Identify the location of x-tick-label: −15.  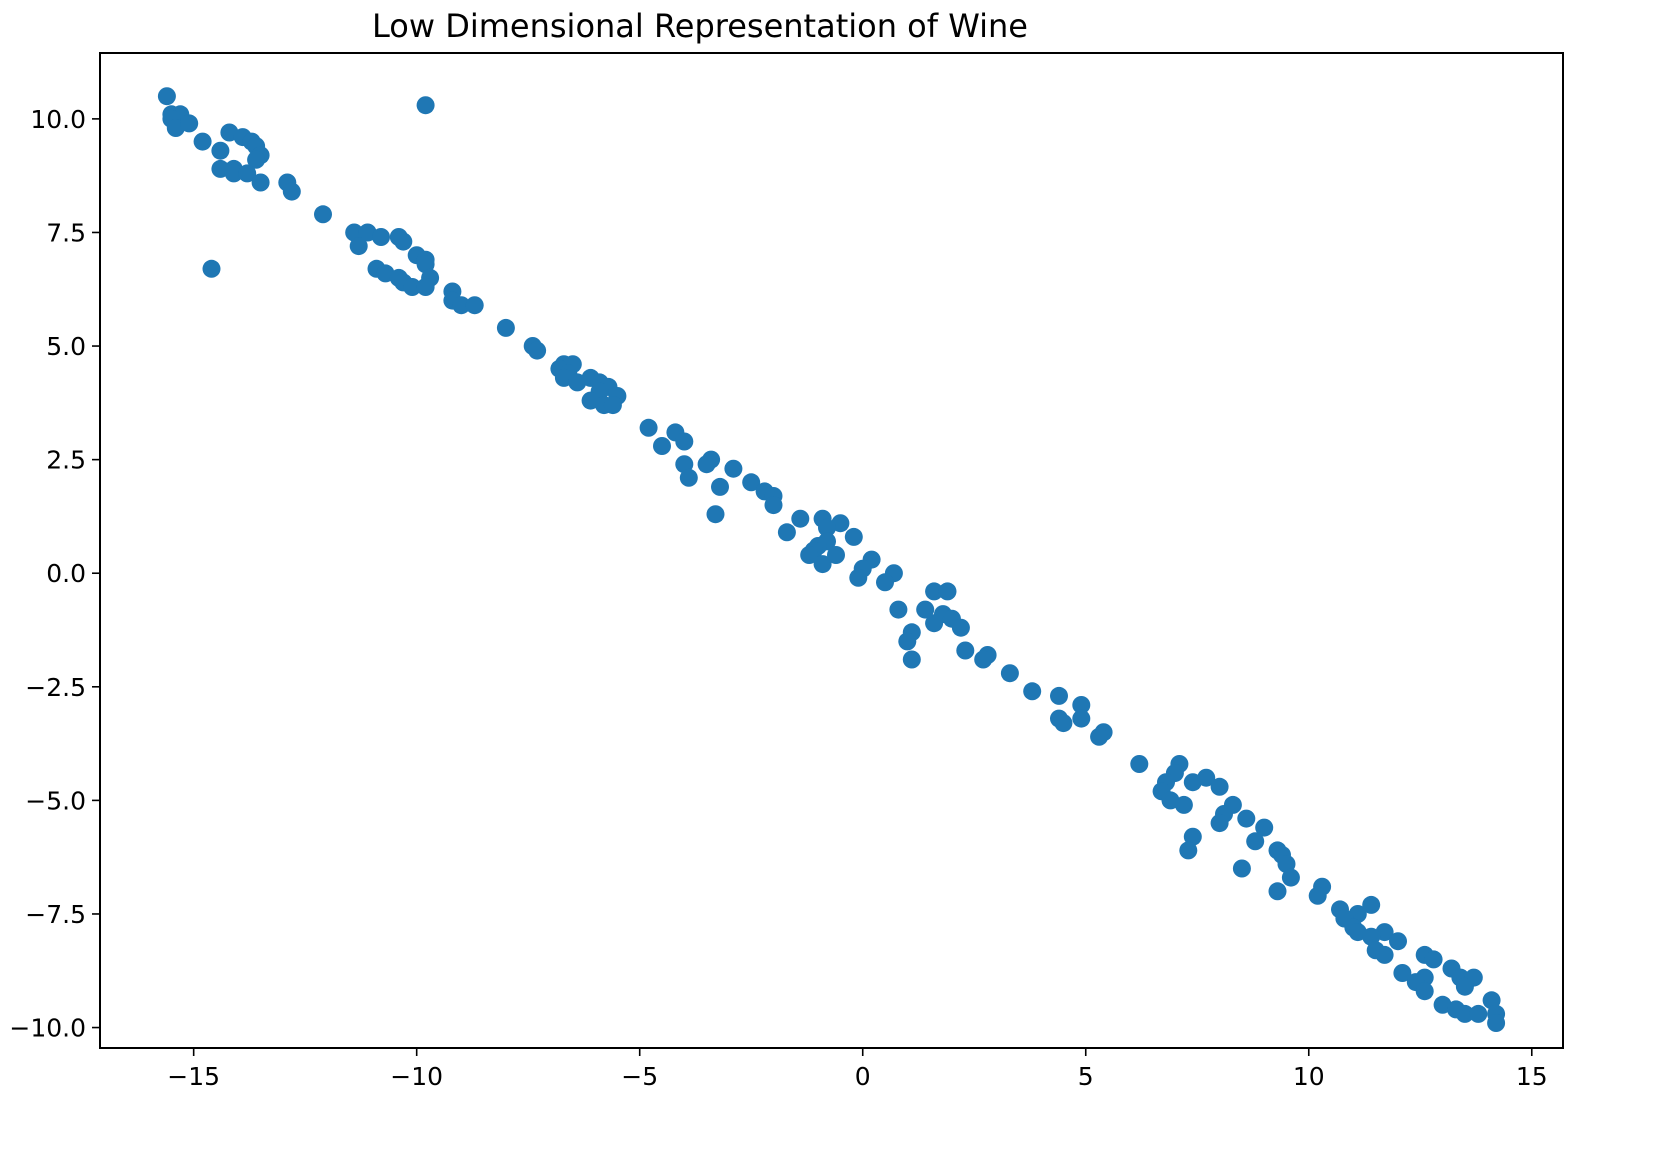
(193, 1076).